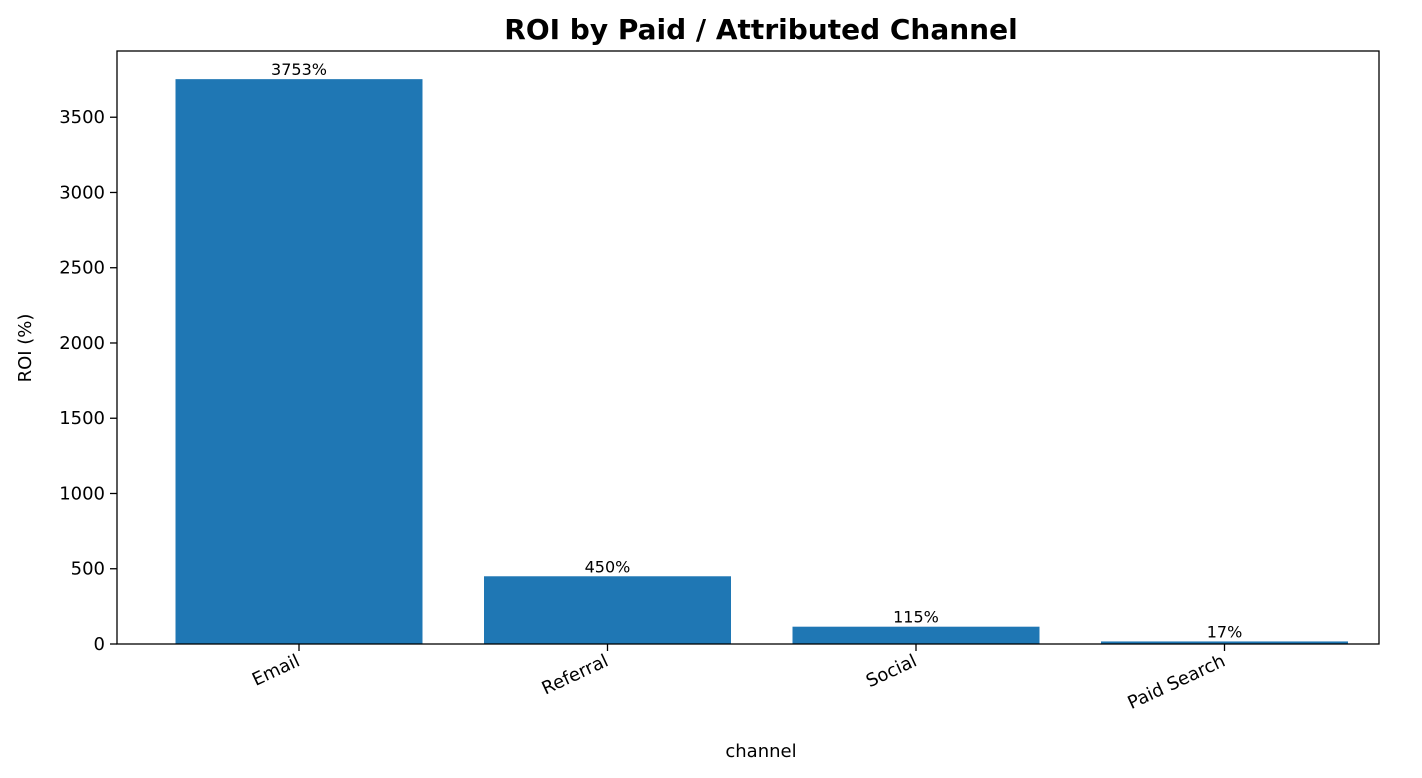 The height and width of the screenshot is (778, 1422). What do you see at coordinates (99, 644) in the screenshot?
I see `y-tick-label: 0` at bounding box center [99, 644].